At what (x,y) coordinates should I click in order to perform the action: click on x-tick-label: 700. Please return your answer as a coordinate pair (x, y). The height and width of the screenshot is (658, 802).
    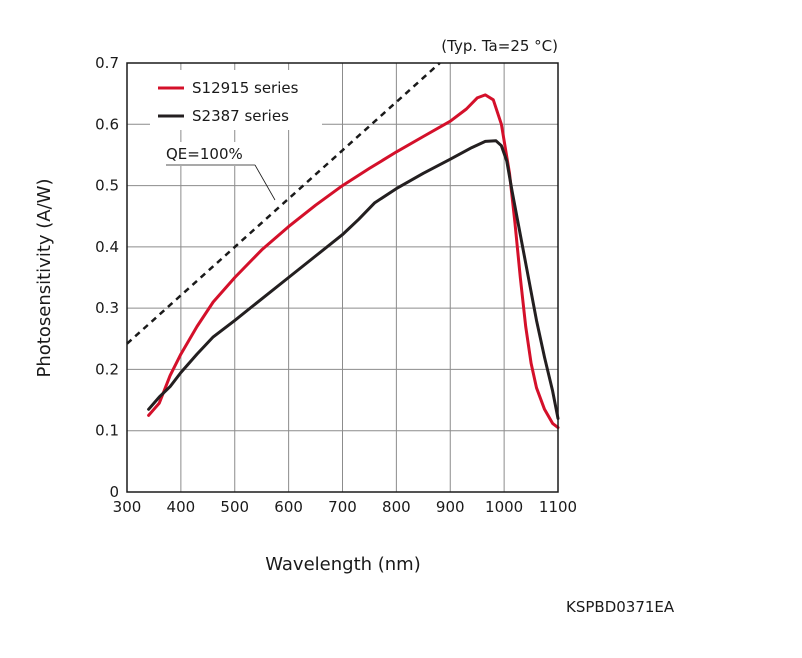
    Looking at the image, I should click on (342, 507).